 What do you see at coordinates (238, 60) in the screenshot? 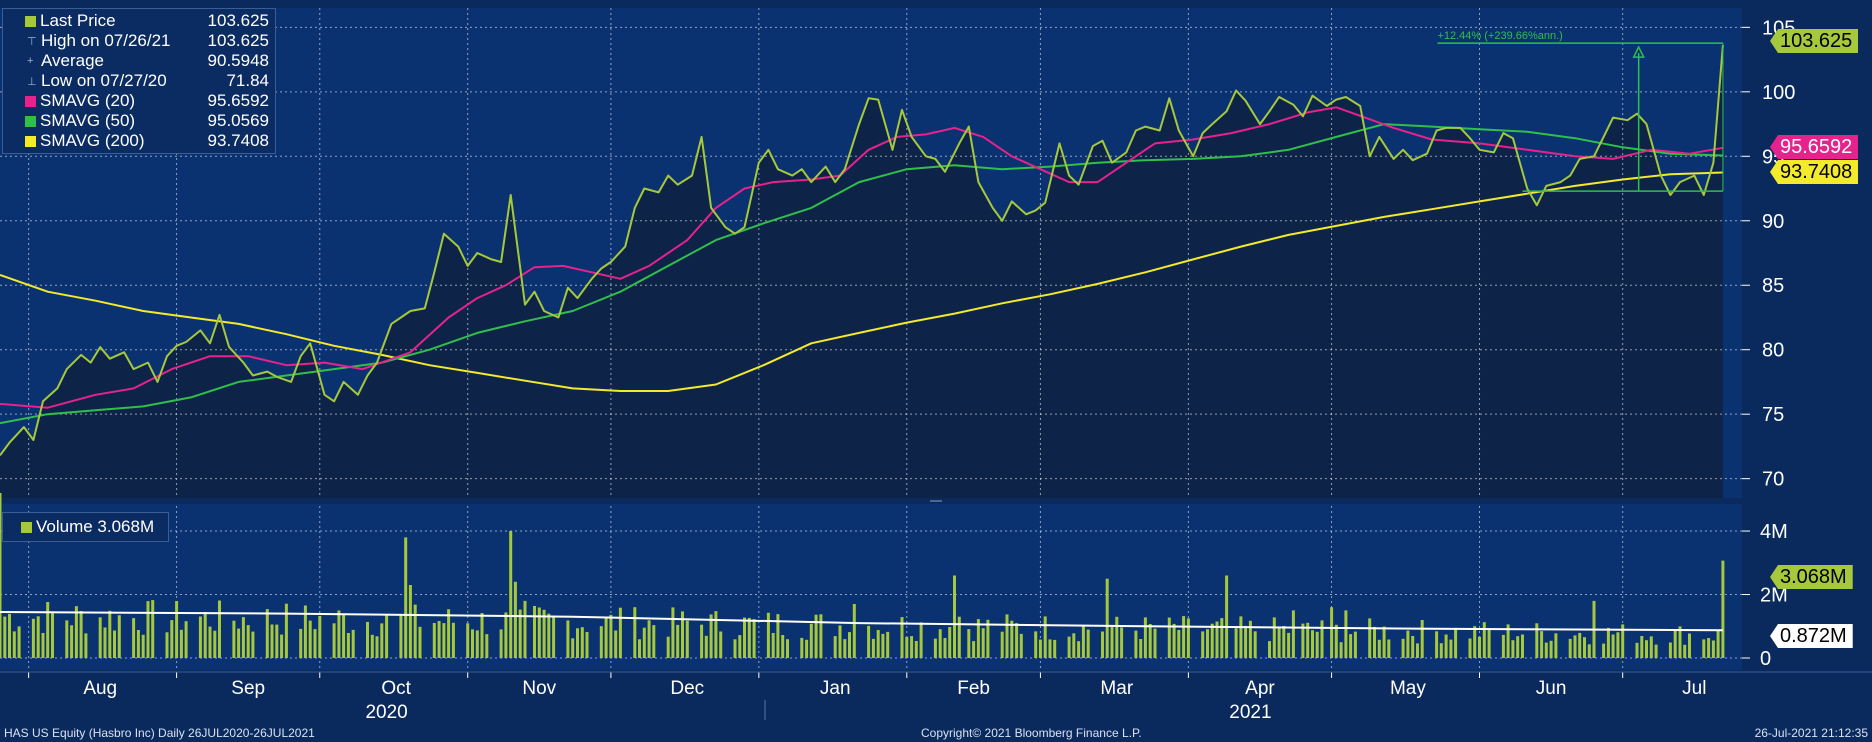
I see `legend-value: 90.5948` at bounding box center [238, 60].